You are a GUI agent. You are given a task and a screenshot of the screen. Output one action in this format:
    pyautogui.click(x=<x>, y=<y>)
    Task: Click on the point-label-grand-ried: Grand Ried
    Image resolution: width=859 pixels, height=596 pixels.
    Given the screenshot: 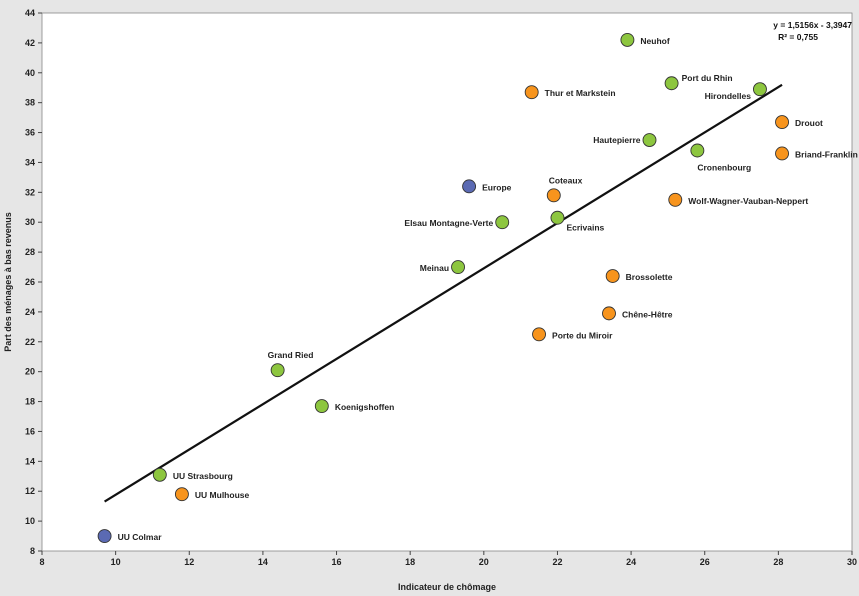 What is the action you would take?
    pyautogui.click(x=291, y=355)
    